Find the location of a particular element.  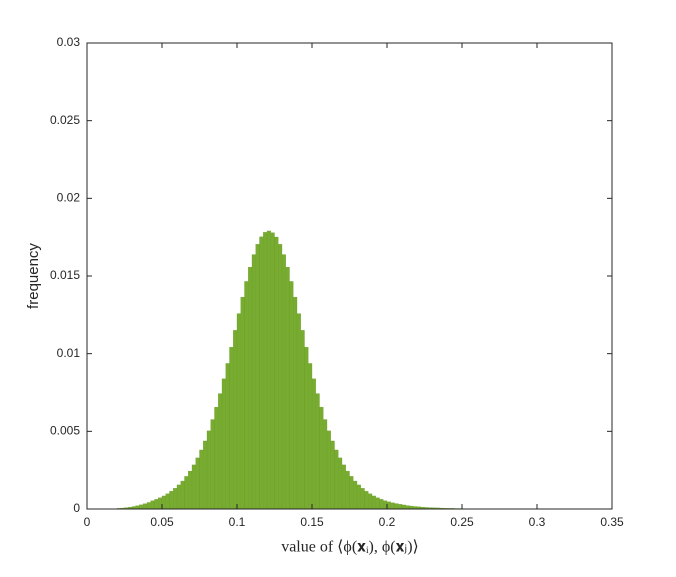

y-tick-label: 0 is located at coordinates (76, 508).